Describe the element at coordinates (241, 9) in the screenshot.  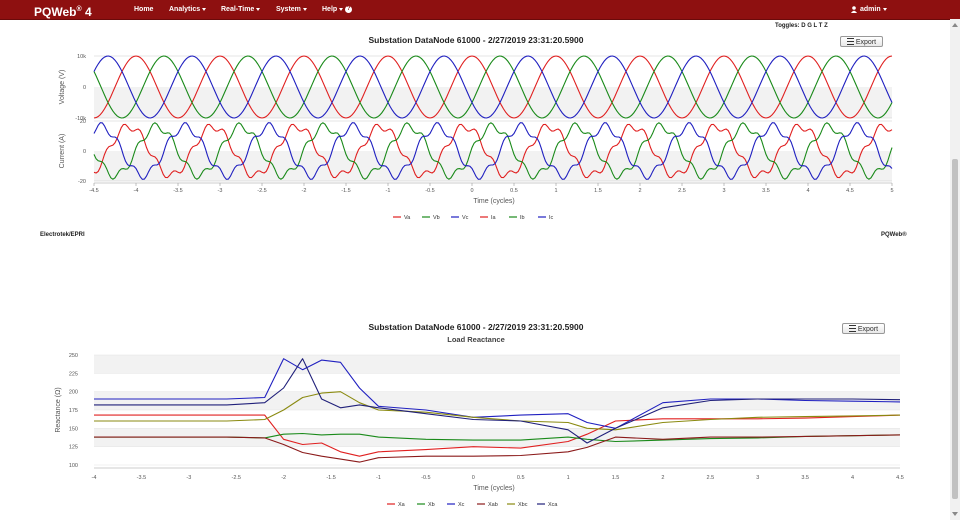
I see `nav-real-time: Real-Time` at that location.